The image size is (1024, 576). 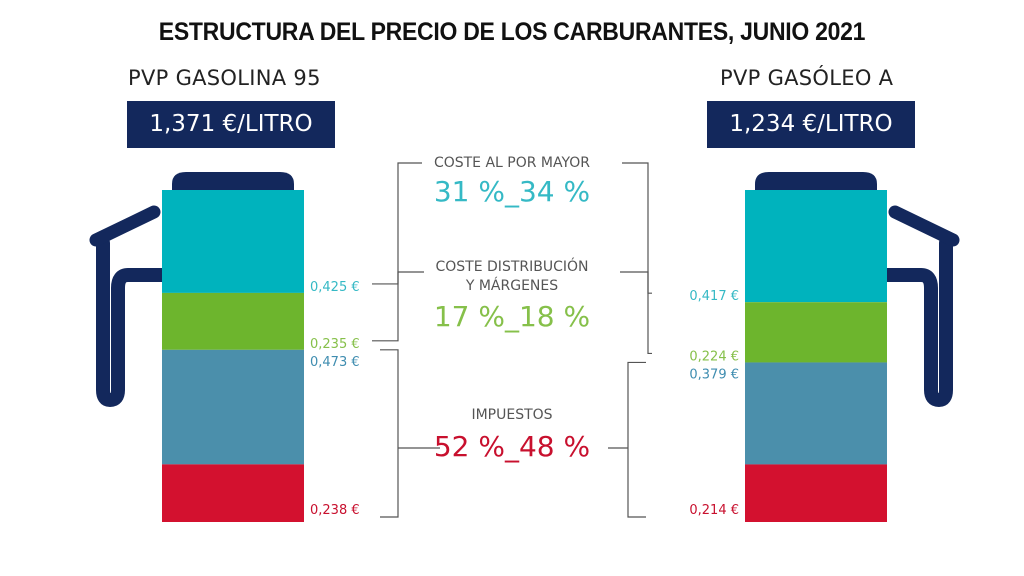 What do you see at coordinates (410, 433) in the screenshot?
I see `bracket-taxes-left` at bounding box center [410, 433].